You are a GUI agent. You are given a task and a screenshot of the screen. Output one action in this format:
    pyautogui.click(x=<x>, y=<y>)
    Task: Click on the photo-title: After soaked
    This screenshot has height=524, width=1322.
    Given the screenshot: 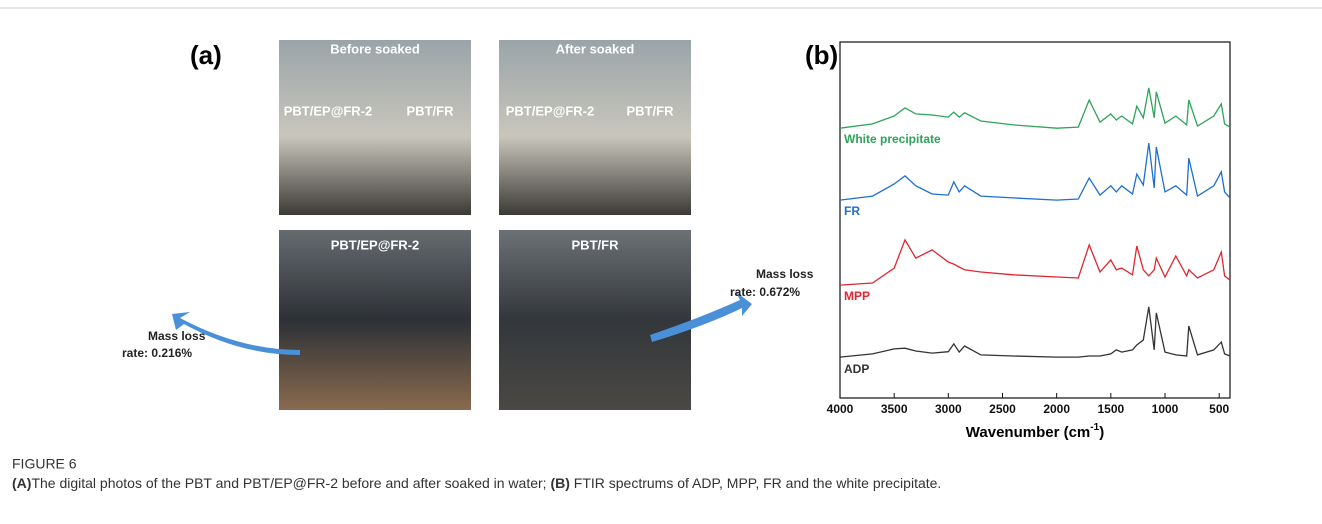 What is the action you would take?
    pyautogui.click(x=595, y=48)
    